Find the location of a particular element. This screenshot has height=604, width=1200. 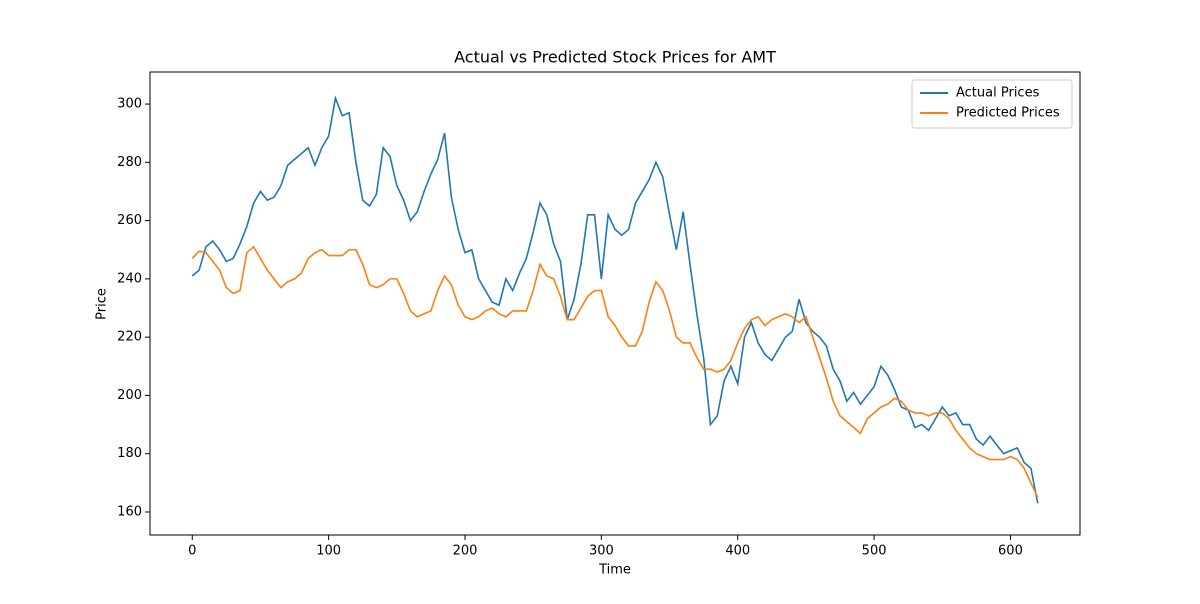

x-axis-label: Time is located at coordinates (614, 570).